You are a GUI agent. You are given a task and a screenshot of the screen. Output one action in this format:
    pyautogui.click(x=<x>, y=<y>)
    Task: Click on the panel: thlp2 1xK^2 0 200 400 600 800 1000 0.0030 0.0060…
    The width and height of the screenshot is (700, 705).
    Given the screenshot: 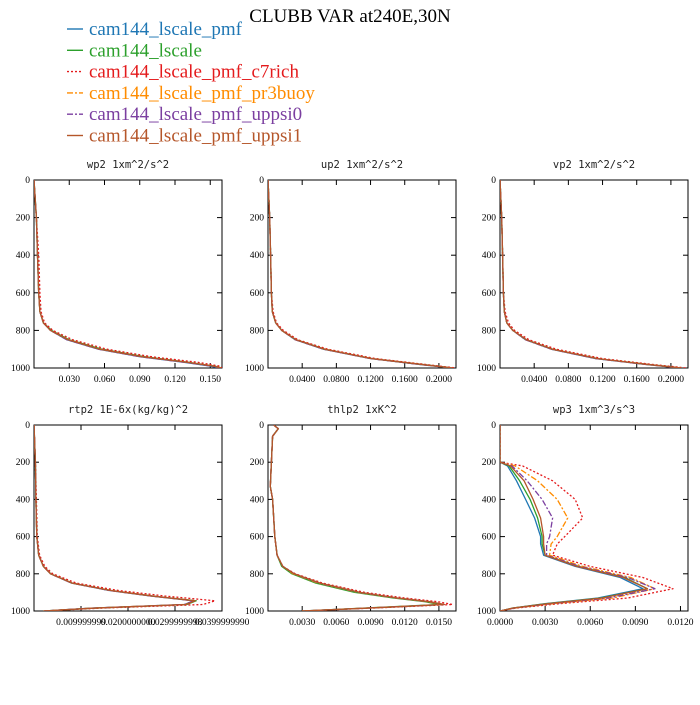 What is the action you would take?
    pyautogui.click(x=351, y=516)
    